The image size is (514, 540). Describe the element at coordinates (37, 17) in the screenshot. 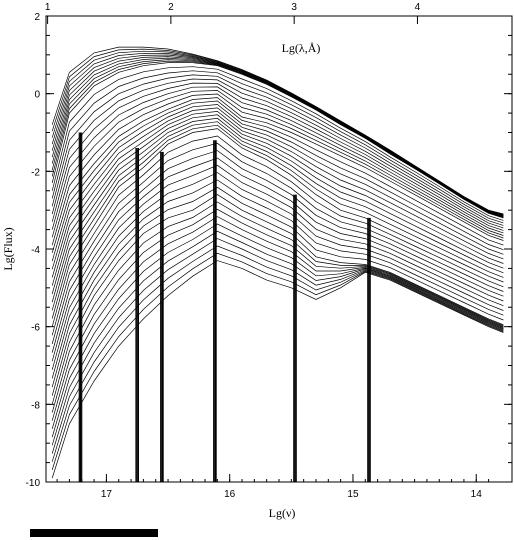

I see `y-tick-label: 2` at that location.